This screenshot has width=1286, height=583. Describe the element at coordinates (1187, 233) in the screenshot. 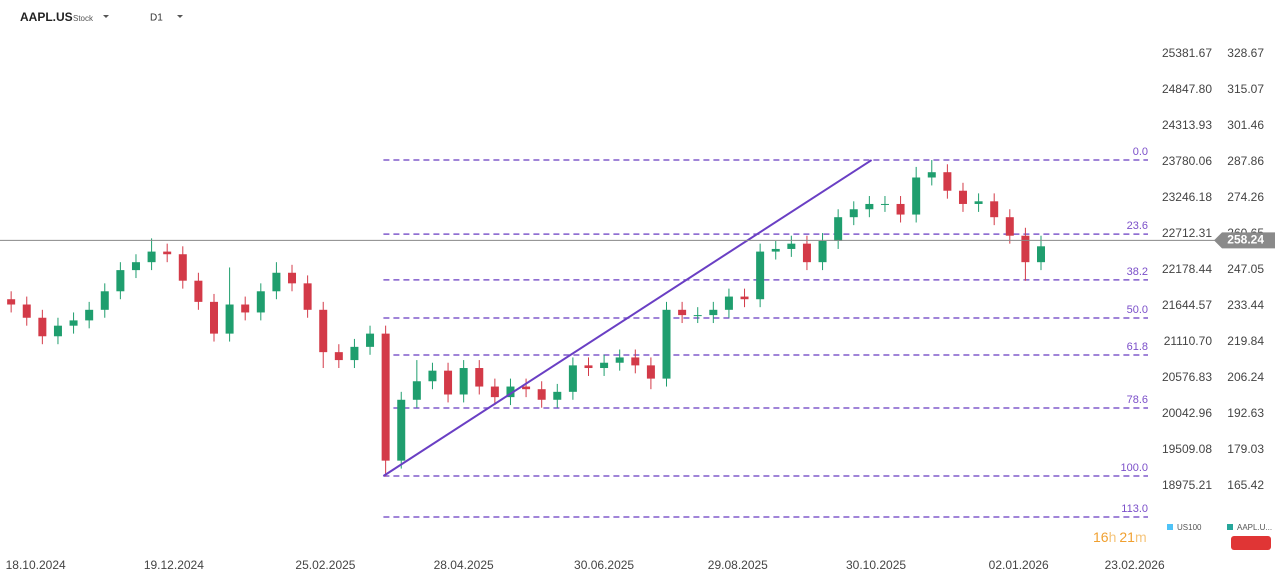

I see `y2-tick-label: 22712.31` at that location.